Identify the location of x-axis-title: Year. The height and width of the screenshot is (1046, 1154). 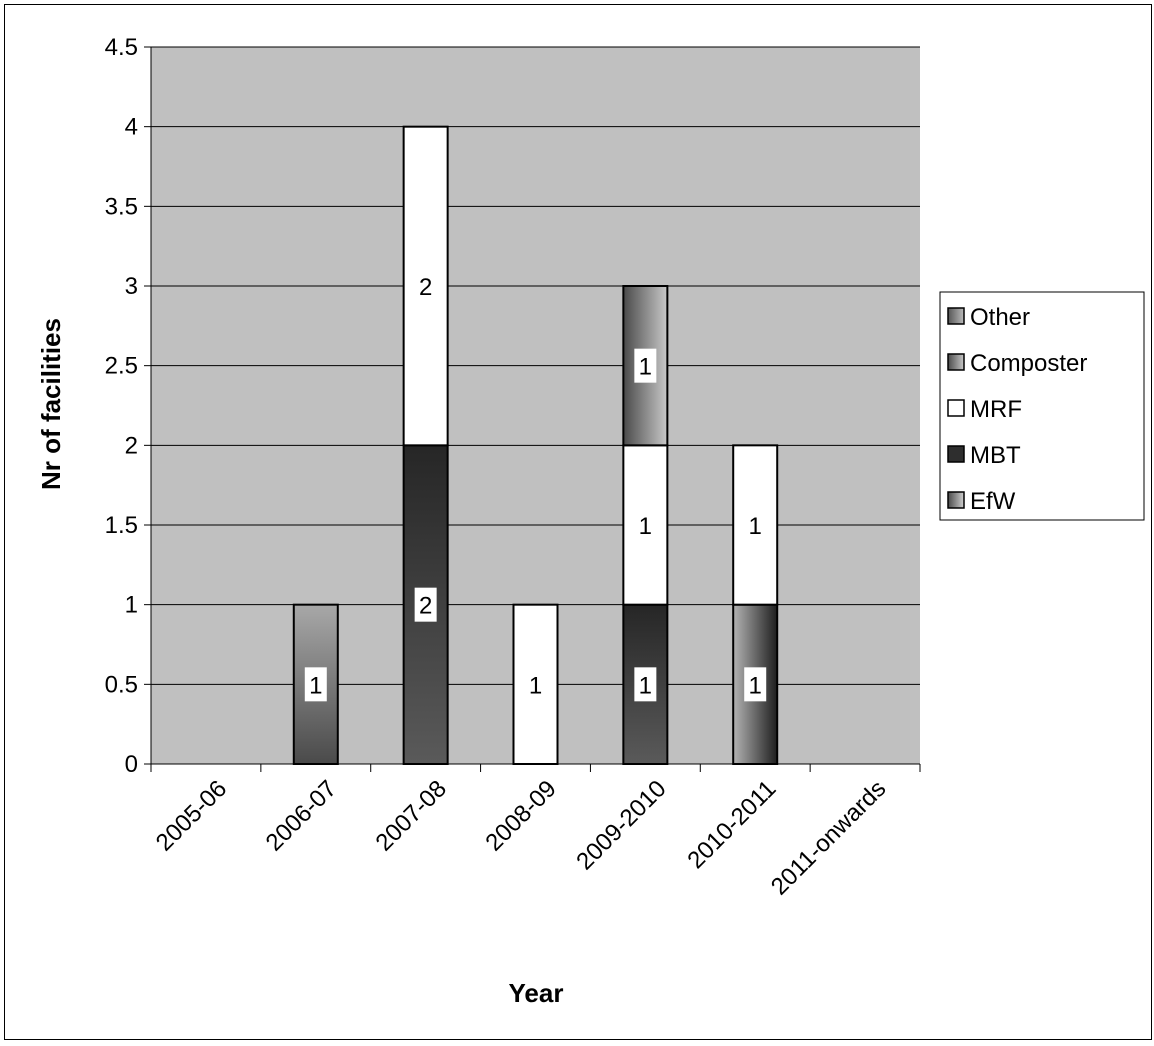
(536, 993).